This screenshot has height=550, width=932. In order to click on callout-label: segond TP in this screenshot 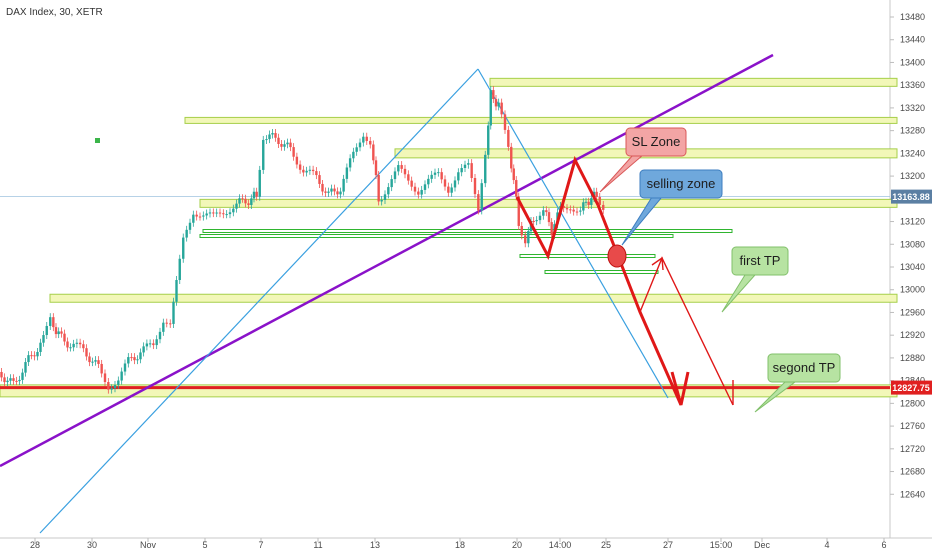, I will do `click(804, 367)`.